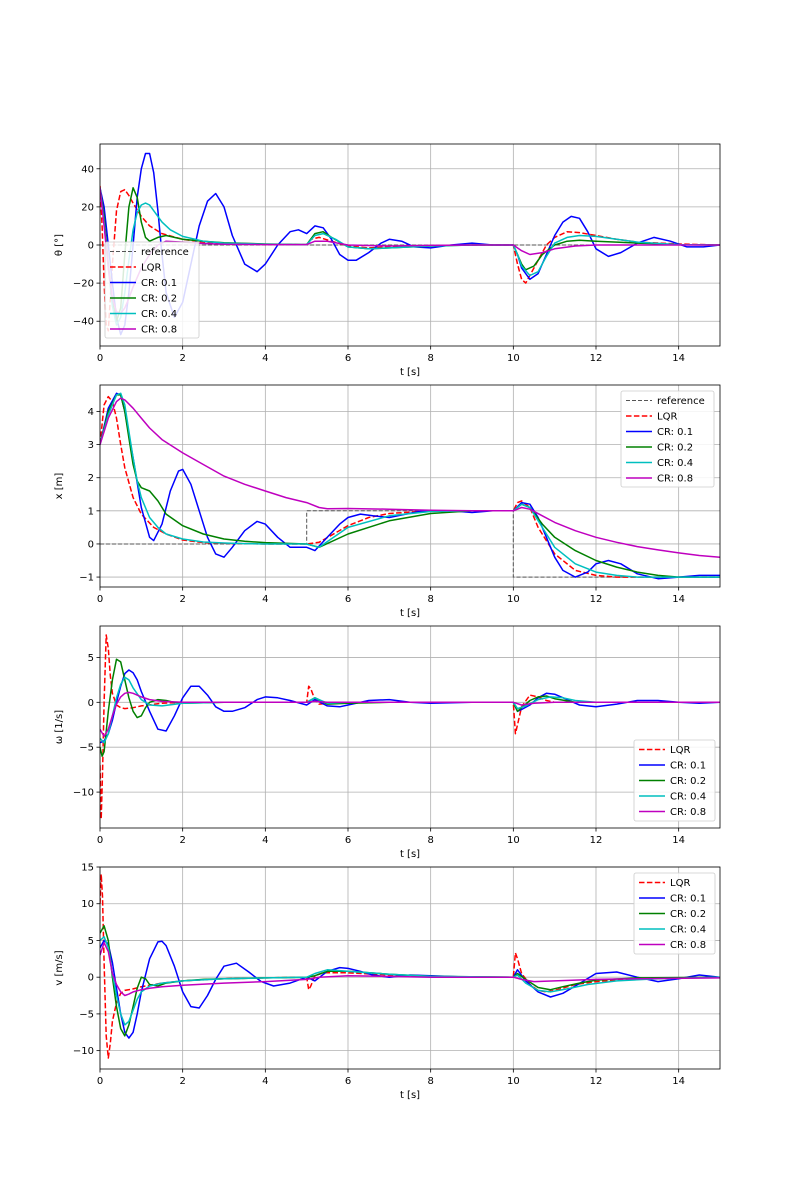  Describe the element at coordinates (91, 445) in the screenshot. I see `y-tick-label: 3` at that location.